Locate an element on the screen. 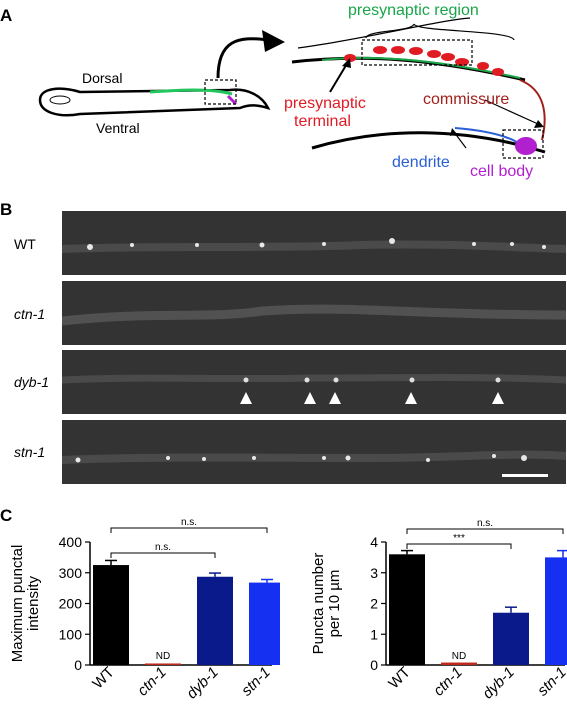 This screenshot has height=705, width=567. worm-outline is located at coordinates (154, 98).